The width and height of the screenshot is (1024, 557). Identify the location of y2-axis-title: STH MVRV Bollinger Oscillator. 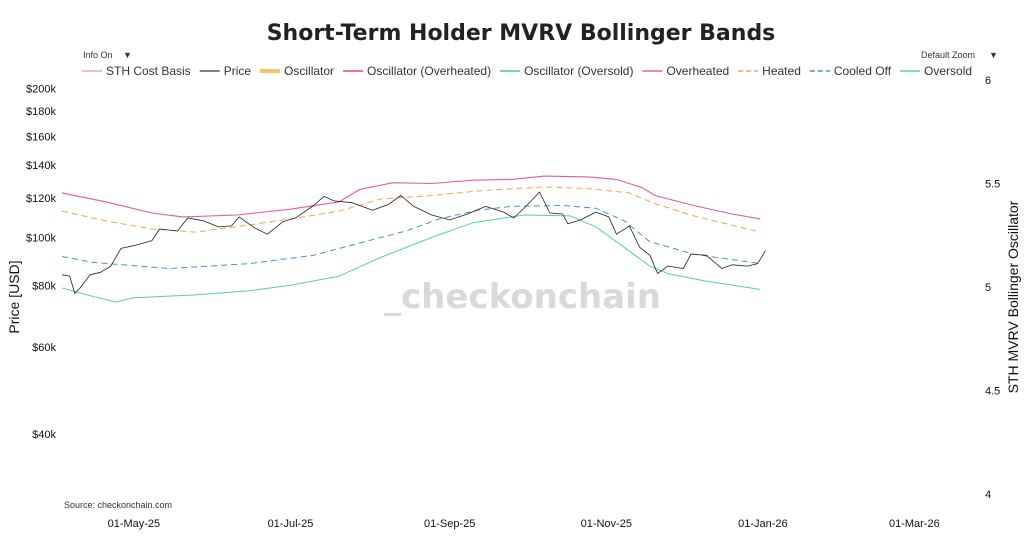
(1013, 296).